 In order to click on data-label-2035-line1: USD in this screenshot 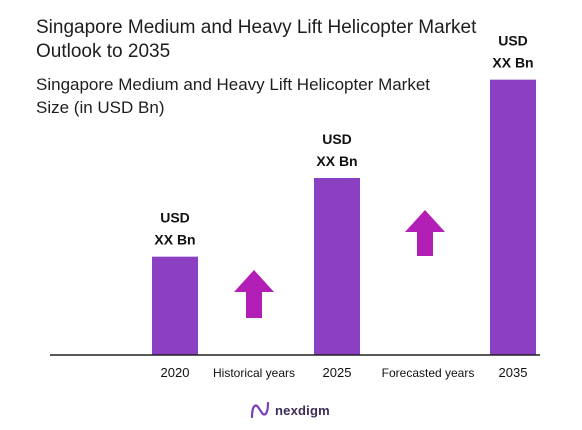, I will do `click(513, 41)`.